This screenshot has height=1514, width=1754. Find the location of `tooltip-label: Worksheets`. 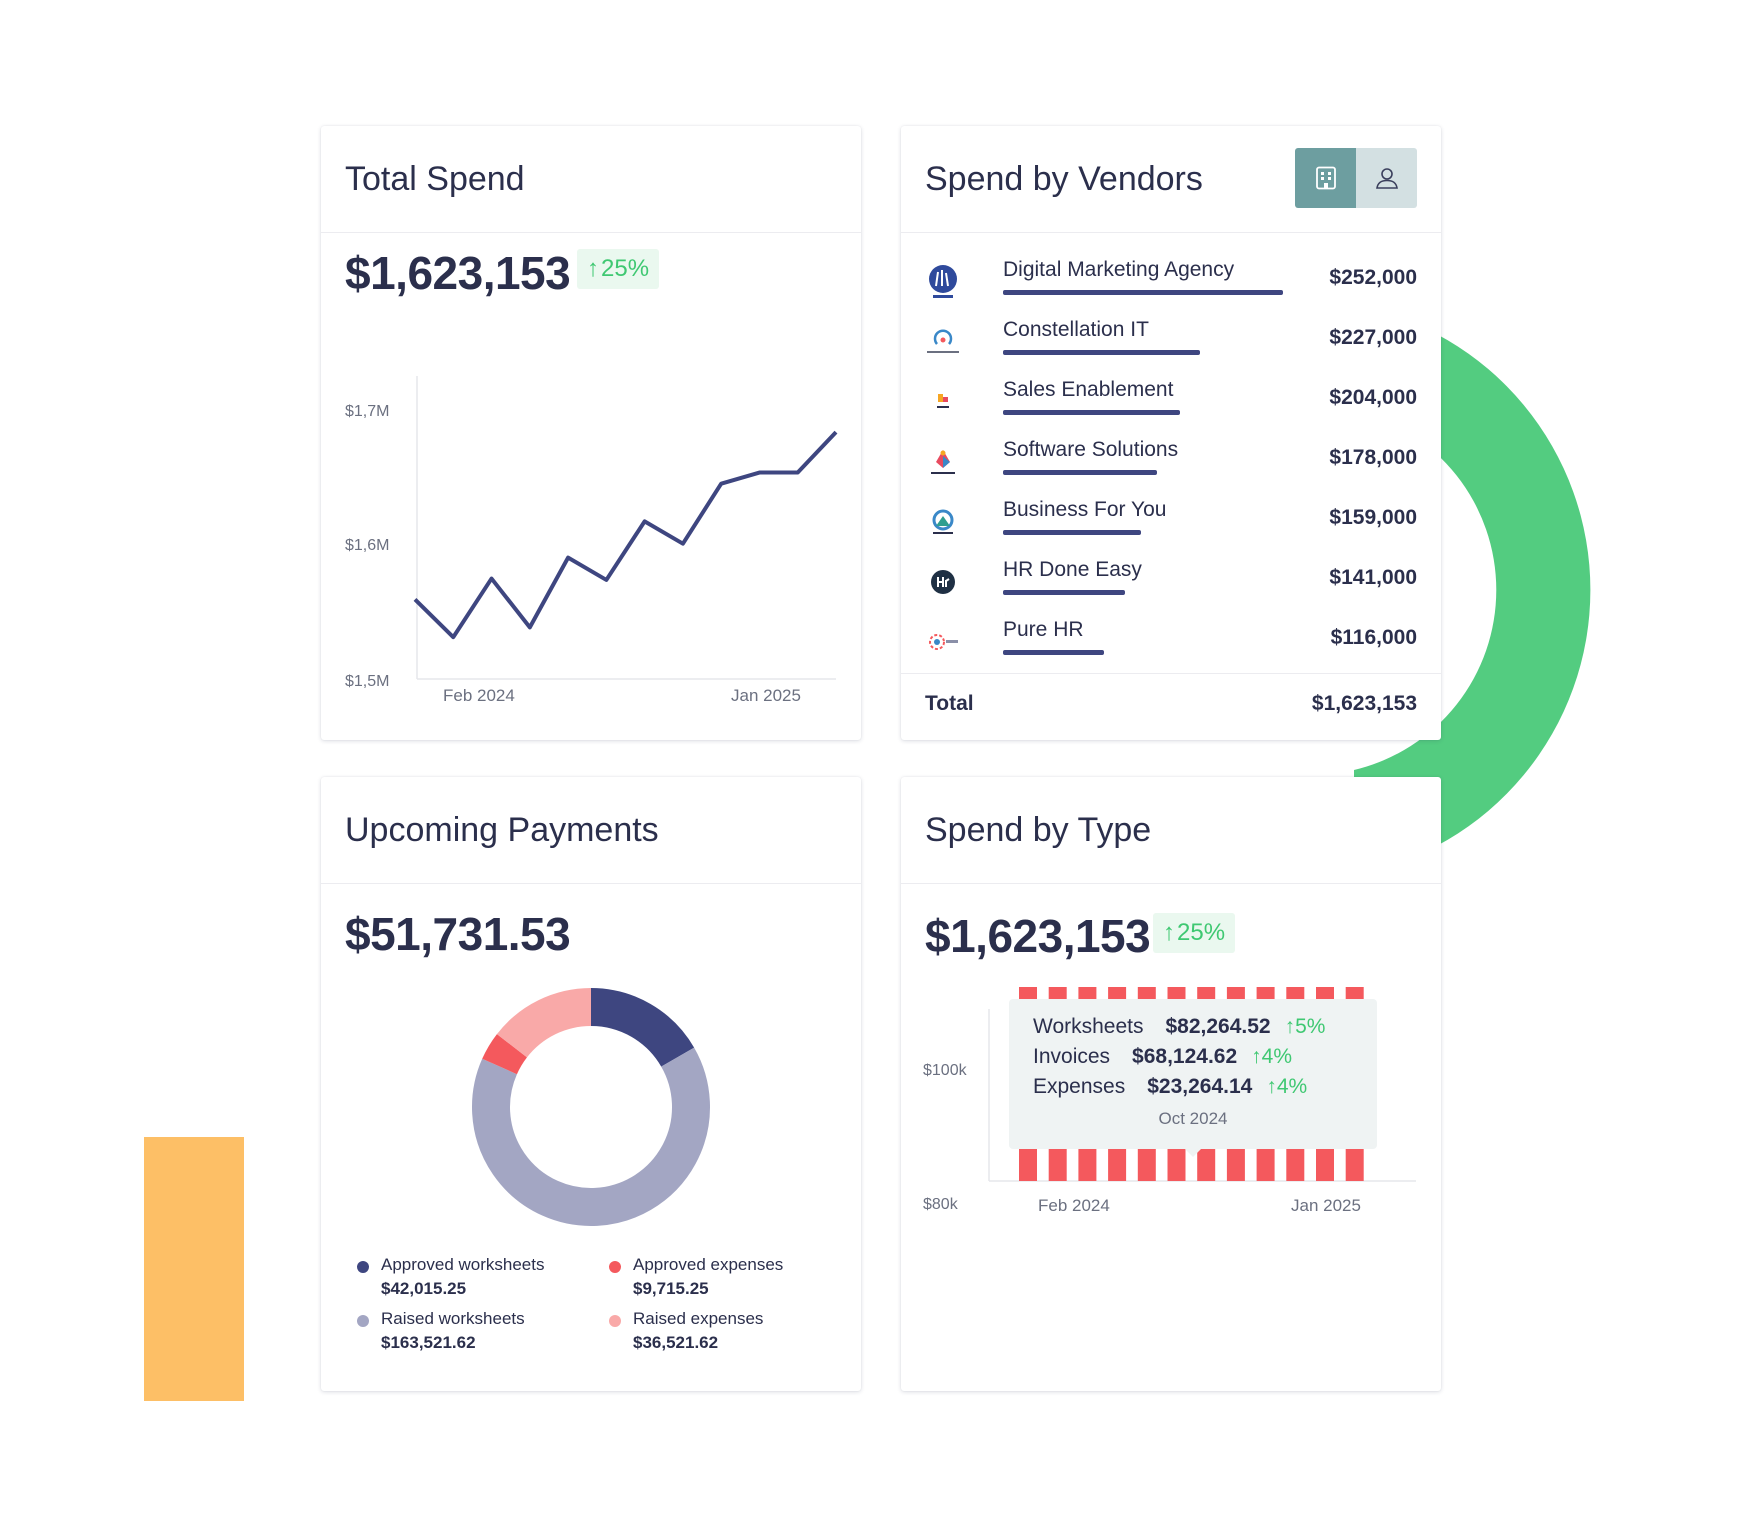

tooltip-label: Worksheets is located at coordinates (1088, 1026).